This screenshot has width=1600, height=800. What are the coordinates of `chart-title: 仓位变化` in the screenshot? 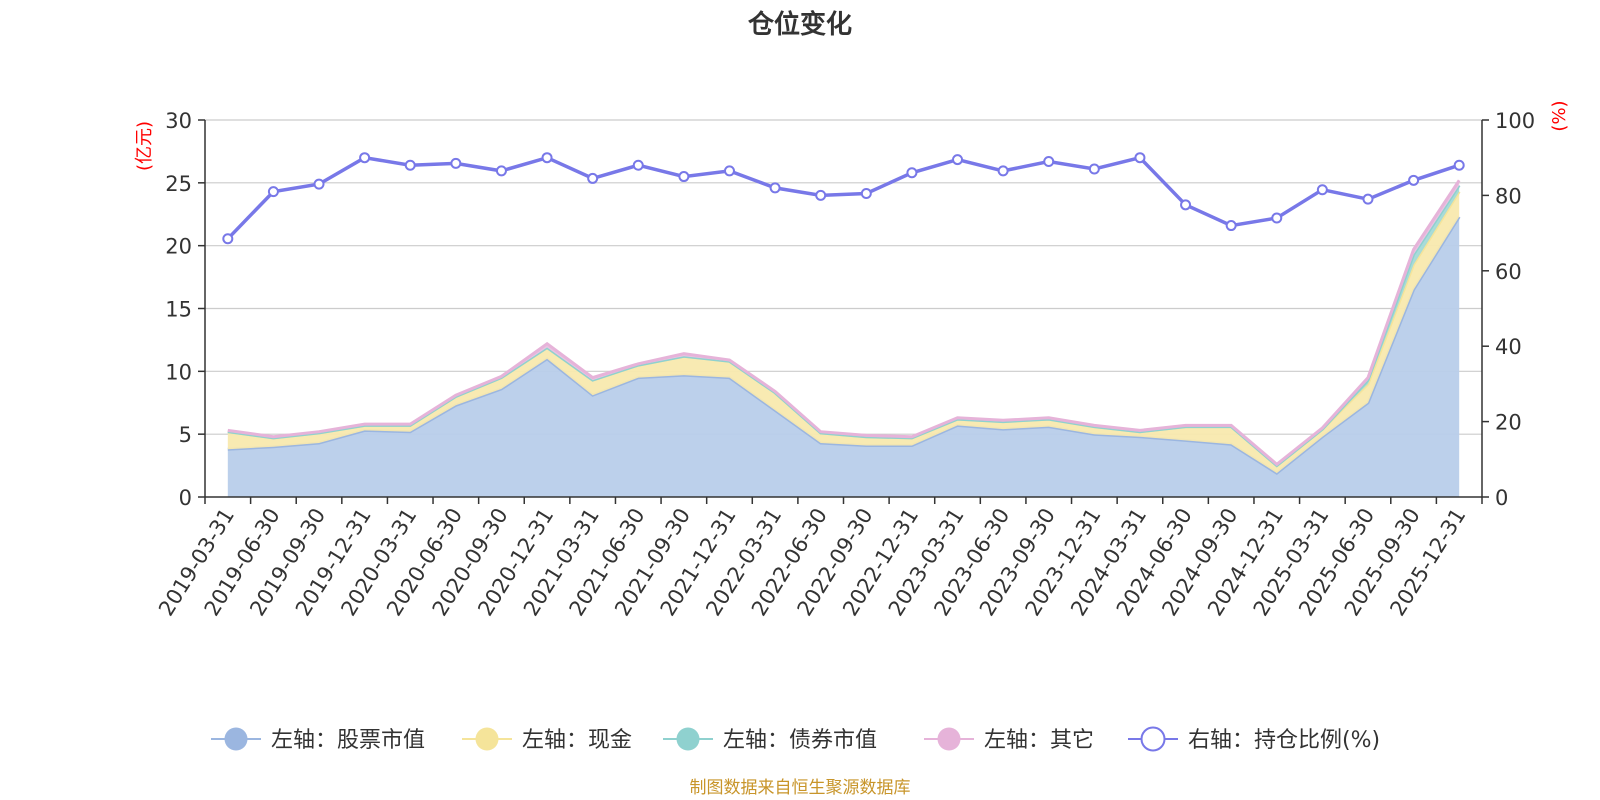 It's located at (799, 24).